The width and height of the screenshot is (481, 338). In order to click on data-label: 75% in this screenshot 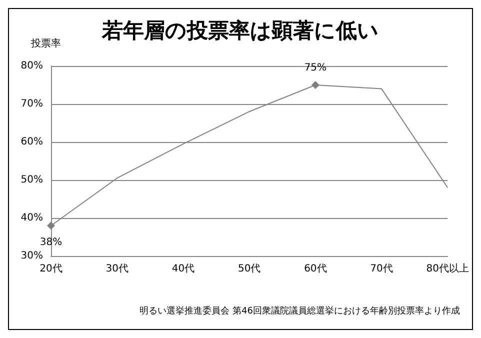, I will do `click(315, 68)`.